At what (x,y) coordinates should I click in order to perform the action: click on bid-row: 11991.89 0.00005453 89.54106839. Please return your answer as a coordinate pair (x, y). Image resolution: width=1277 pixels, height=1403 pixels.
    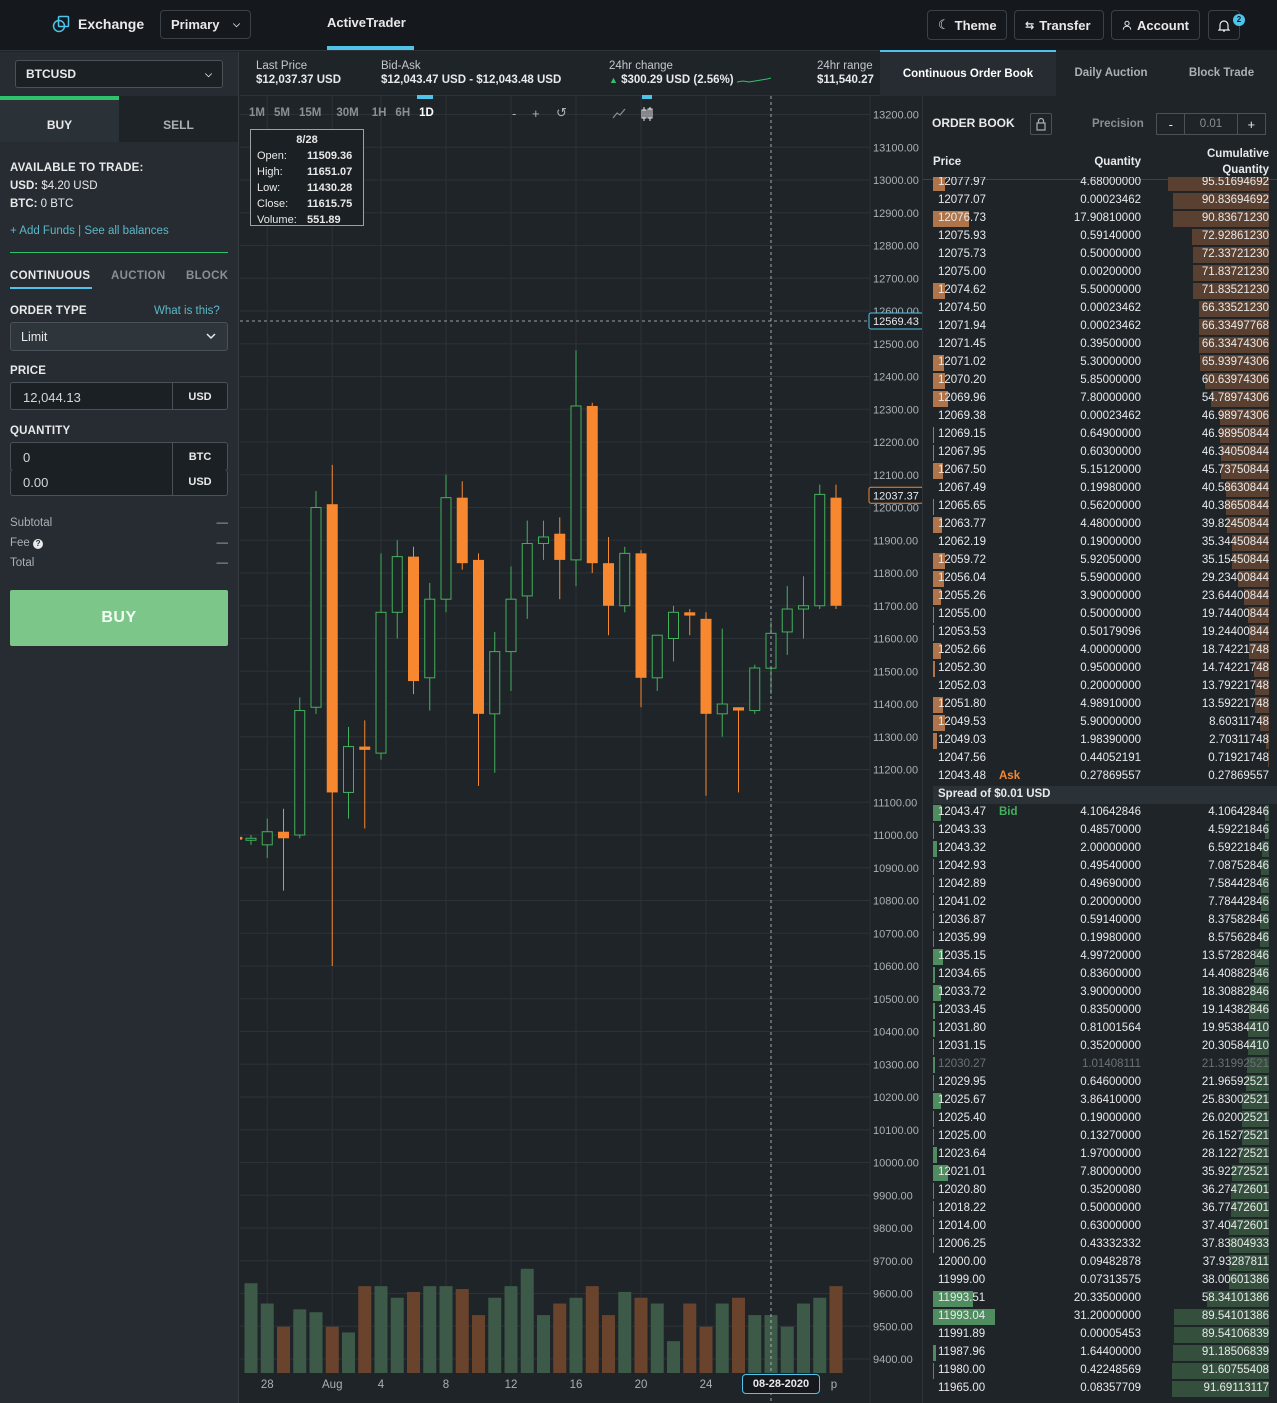
    Looking at the image, I should click on (1100, 1335).